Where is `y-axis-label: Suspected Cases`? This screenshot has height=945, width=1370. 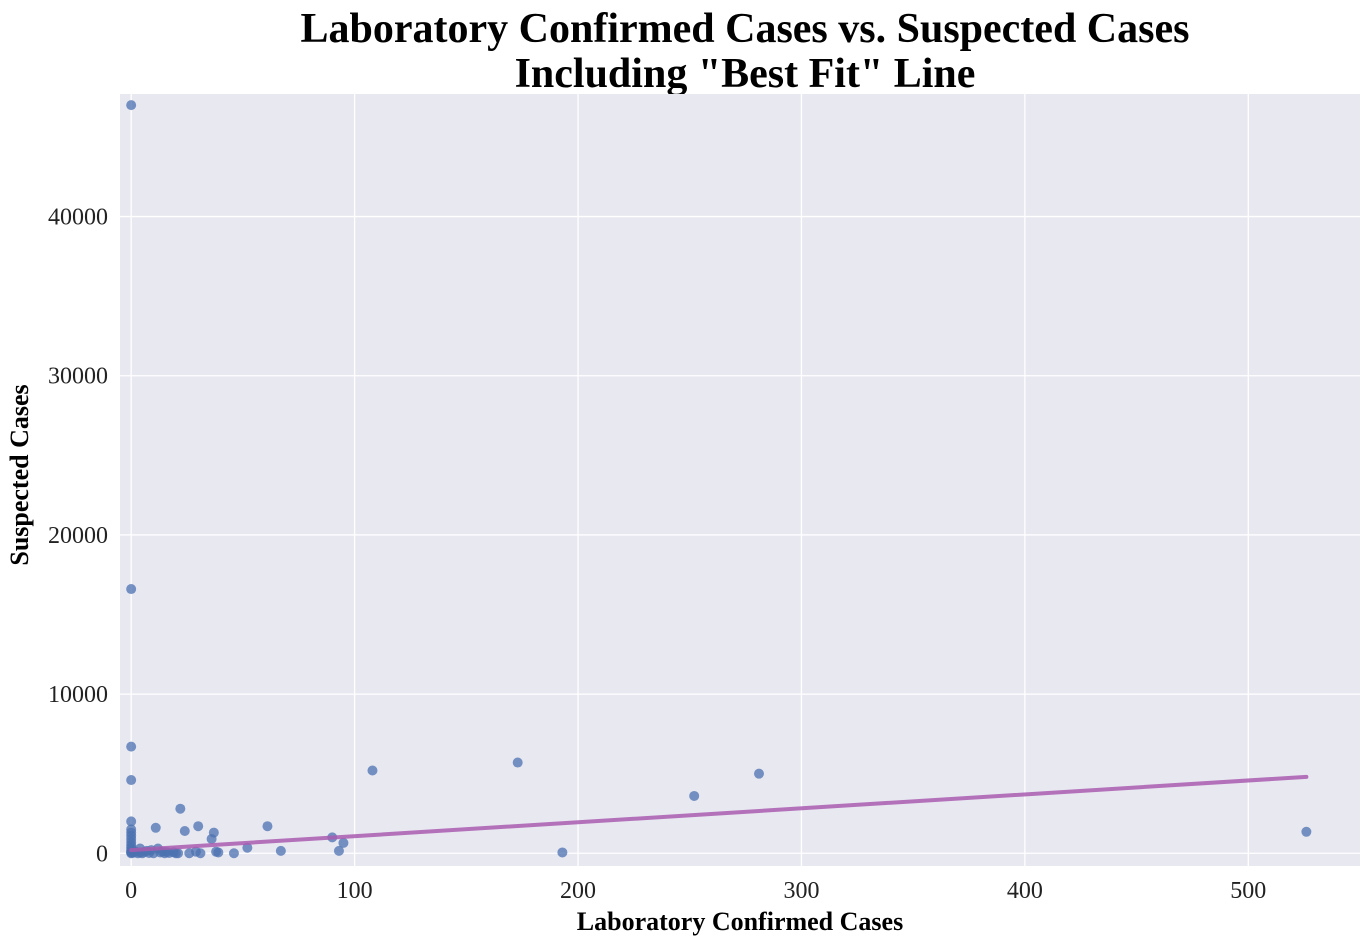
y-axis-label: Suspected Cases is located at coordinates (19, 474).